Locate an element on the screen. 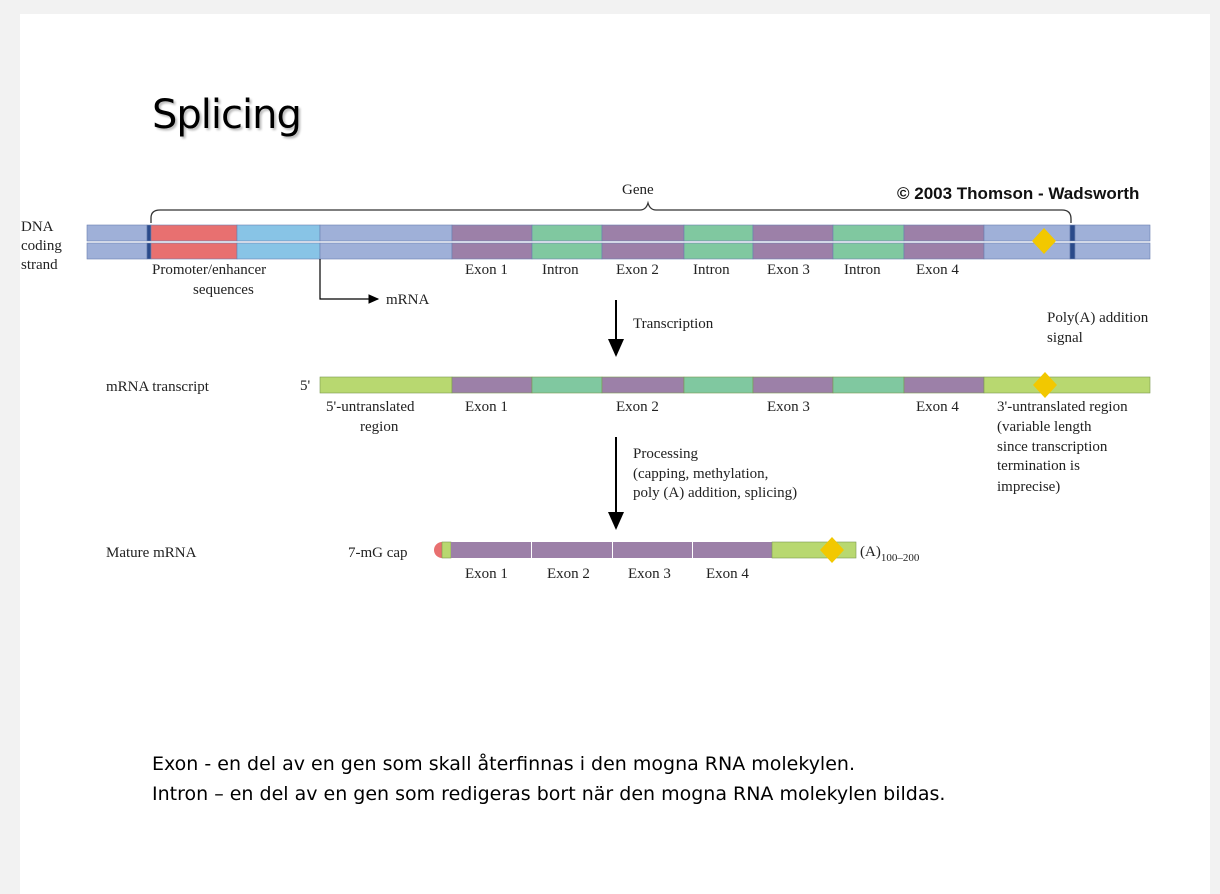 The width and height of the screenshot is (1220, 894). dna-seg-label: Exon 1 is located at coordinates (486, 270).